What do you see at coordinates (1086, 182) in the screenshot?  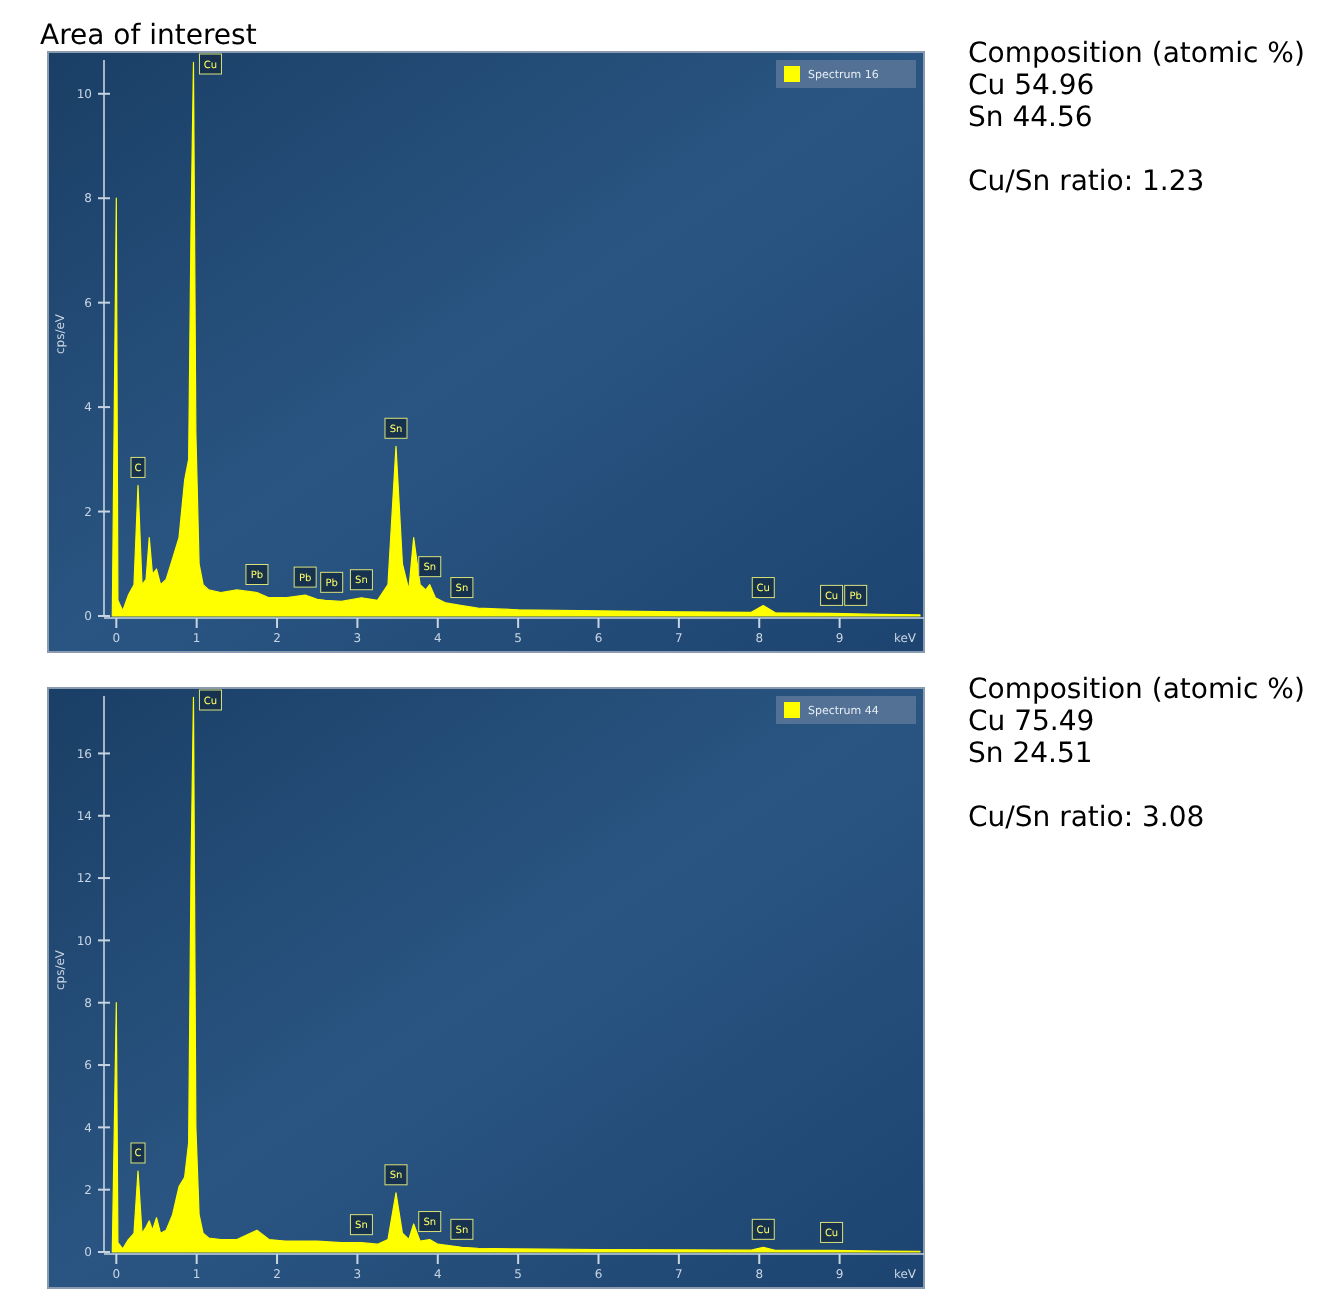 I see `text: Cu/Sn ratio: 1.23` at bounding box center [1086, 182].